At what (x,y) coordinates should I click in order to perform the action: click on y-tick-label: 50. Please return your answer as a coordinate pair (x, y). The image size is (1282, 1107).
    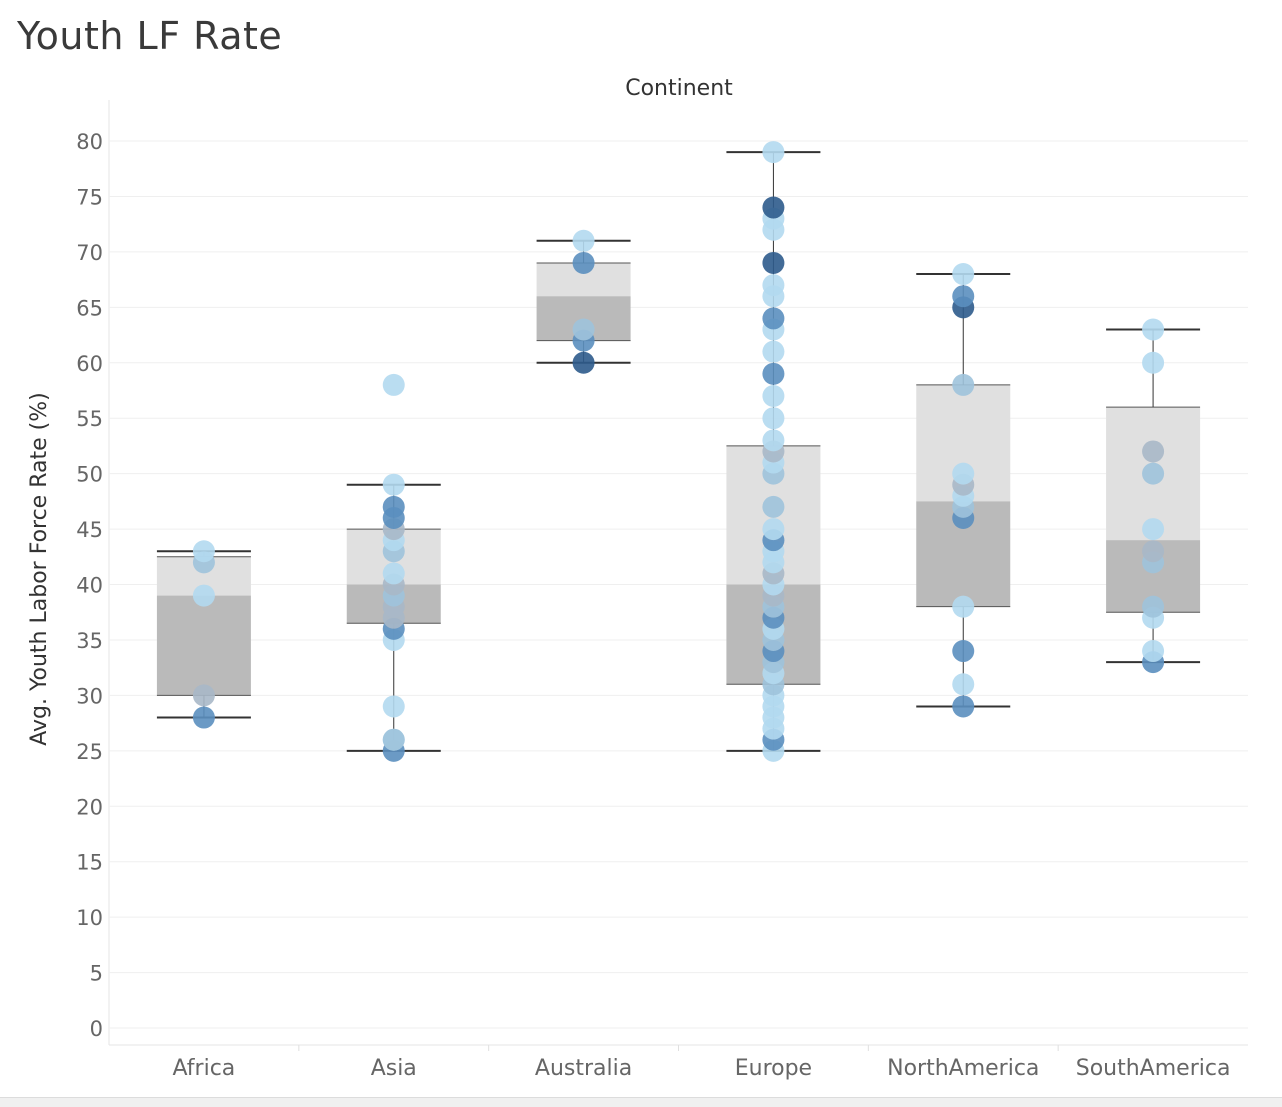
    Looking at the image, I should click on (89, 475).